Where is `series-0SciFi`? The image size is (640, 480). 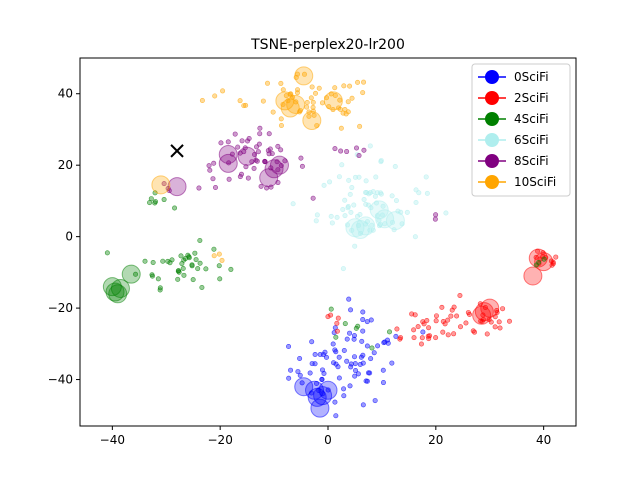 series-0SciFi is located at coordinates (356, 357).